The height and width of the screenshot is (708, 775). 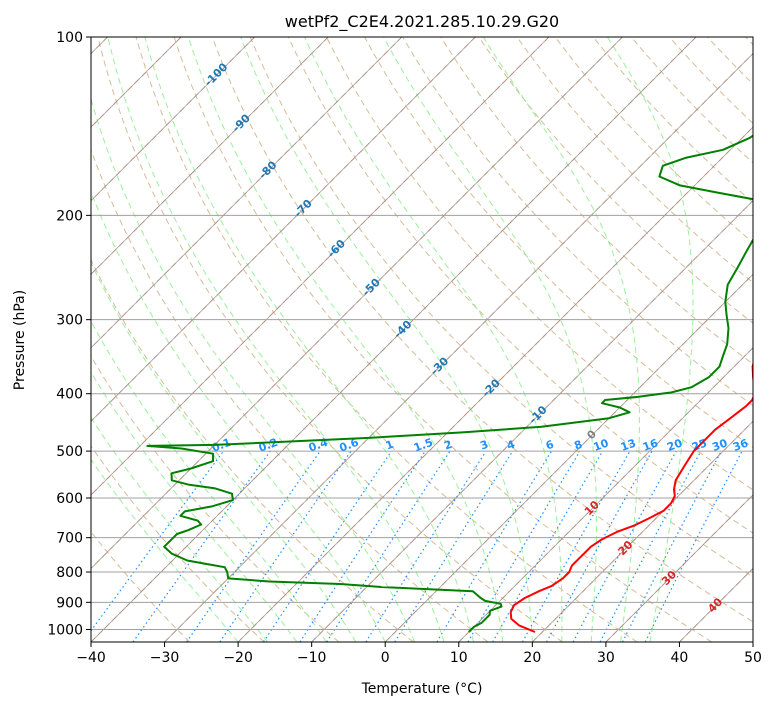 I want to click on mixing-ratio-label: 0.2, so click(x=268, y=445).